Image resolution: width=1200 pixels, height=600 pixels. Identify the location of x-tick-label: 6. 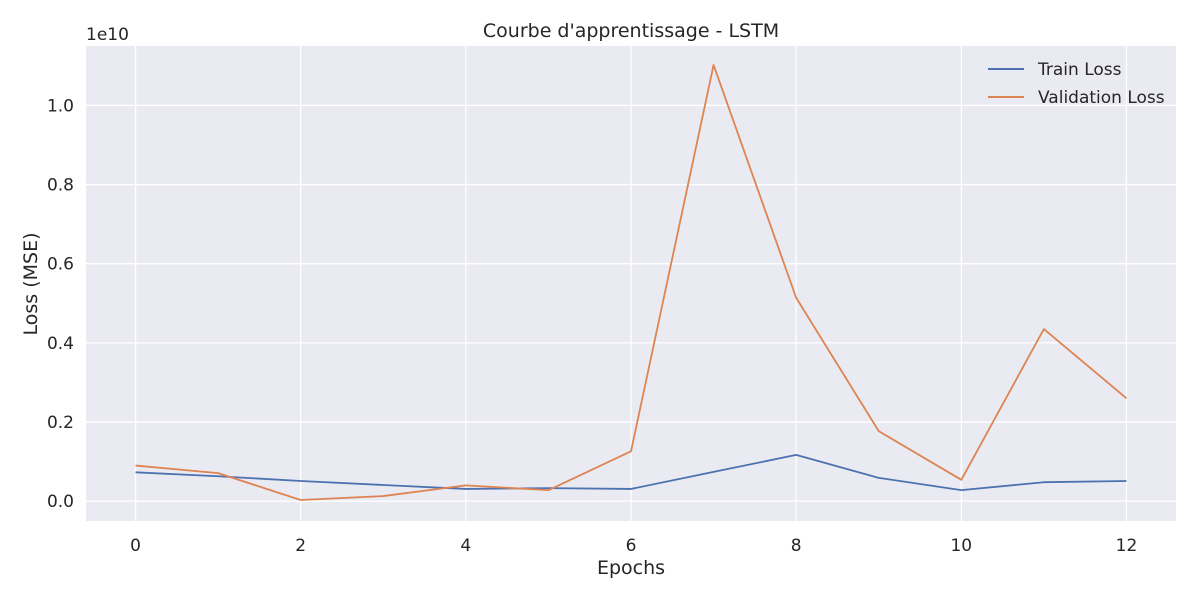
(631, 546).